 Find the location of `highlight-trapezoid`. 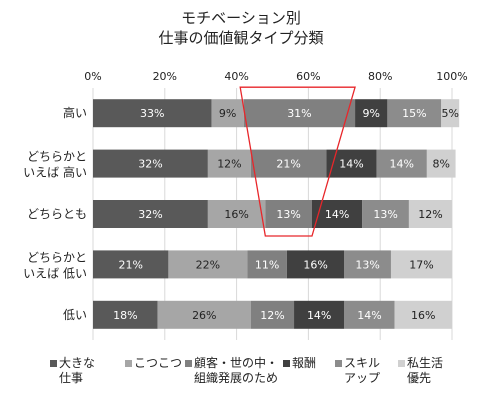

highlight-trapezoid is located at coordinates (297, 161).